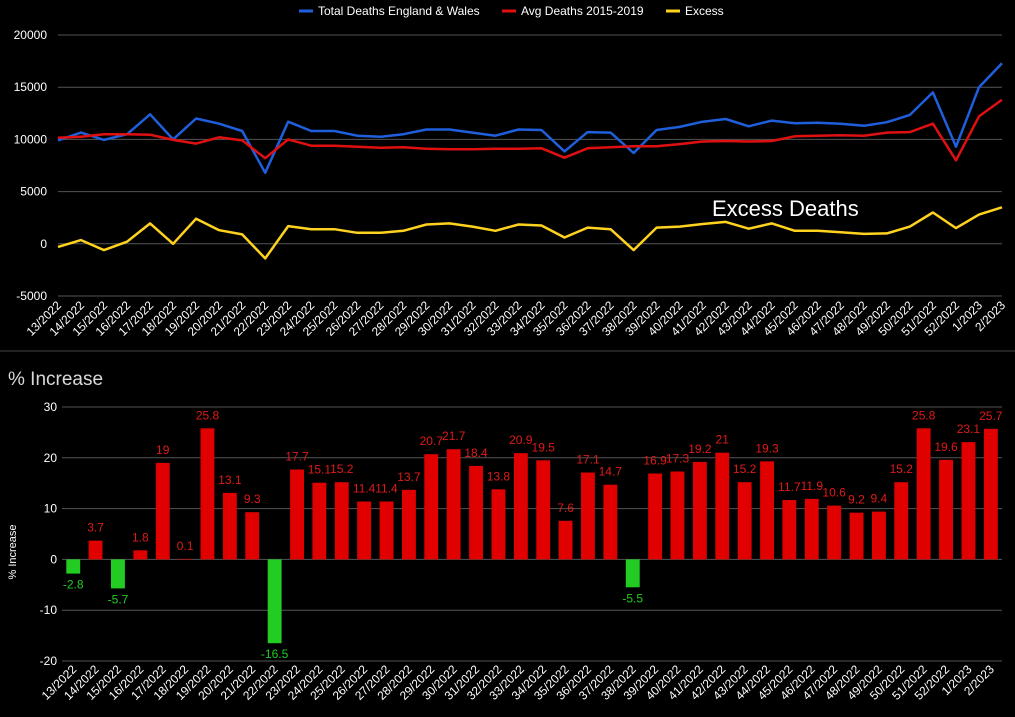 This screenshot has height=717, width=1015. What do you see at coordinates (582, 11) in the screenshot?
I see `legend-label-avg: Avg Deaths 2015-2019` at bounding box center [582, 11].